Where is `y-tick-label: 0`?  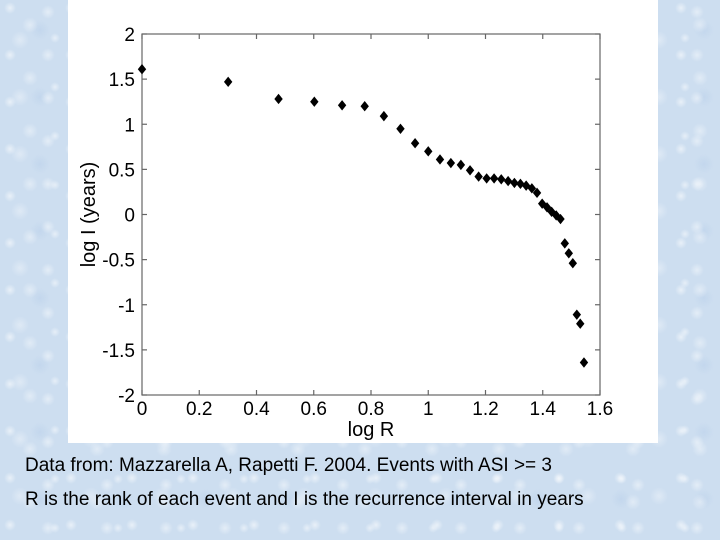
y-tick-label: 0 is located at coordinates (129, 216).